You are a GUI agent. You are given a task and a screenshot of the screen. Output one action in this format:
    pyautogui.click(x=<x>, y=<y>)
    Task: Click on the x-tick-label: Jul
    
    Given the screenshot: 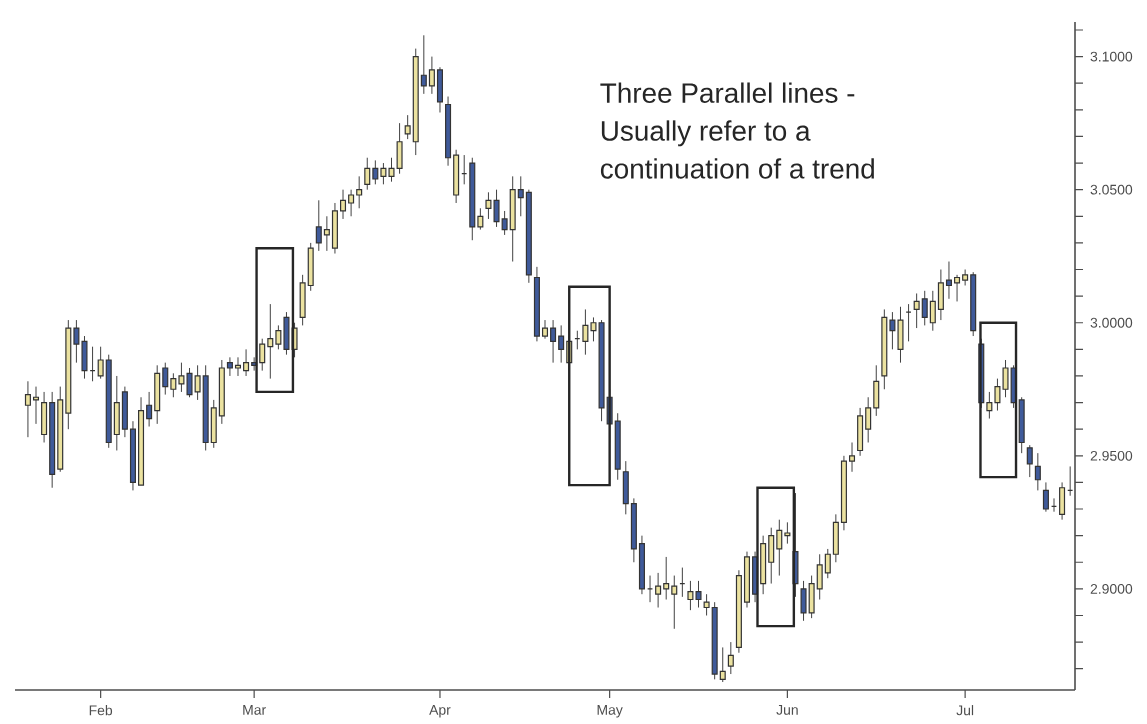 What is the action you would take?
    pyautogui.click(x=965, y=710)
    